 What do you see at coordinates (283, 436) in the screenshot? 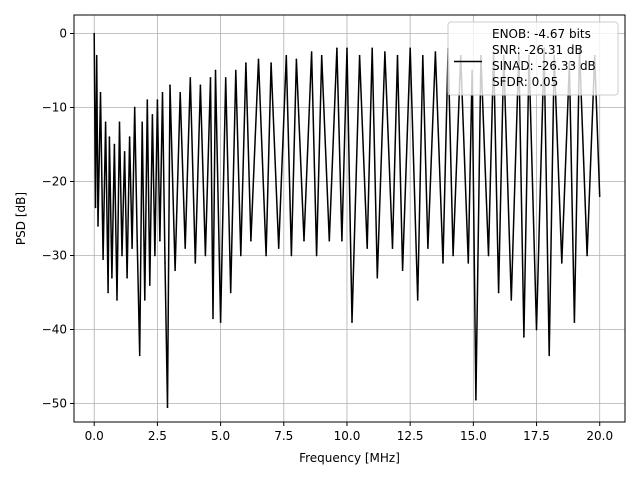
I see `x-tick-label: 7.5` at bounding box center [283, 436].